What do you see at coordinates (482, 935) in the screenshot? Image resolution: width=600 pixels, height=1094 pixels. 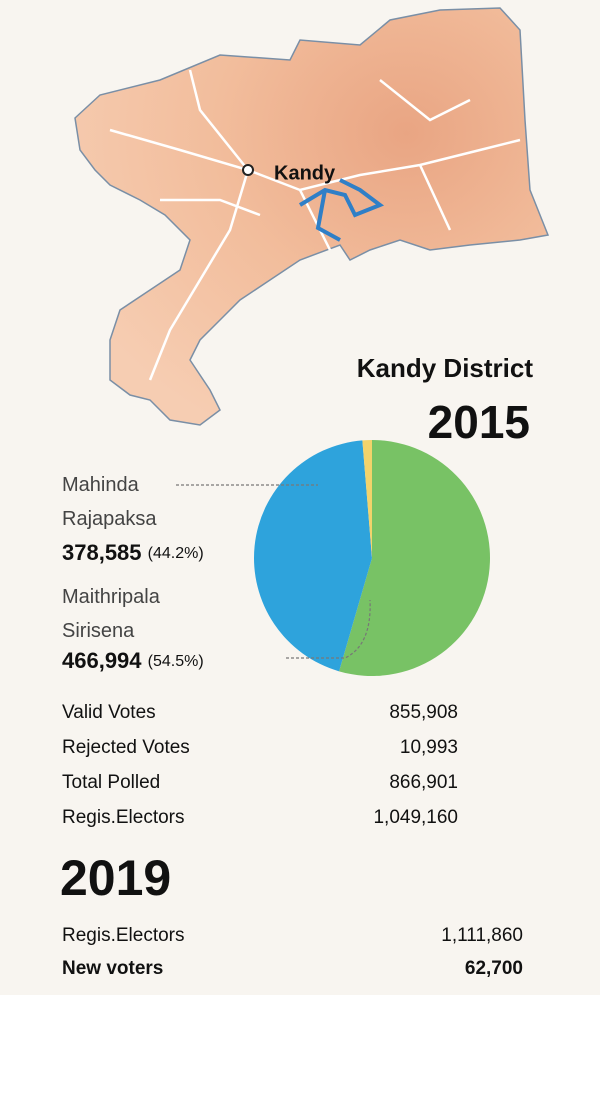 I see `row-value: 1,111,860` at bounding box center [482, 935].